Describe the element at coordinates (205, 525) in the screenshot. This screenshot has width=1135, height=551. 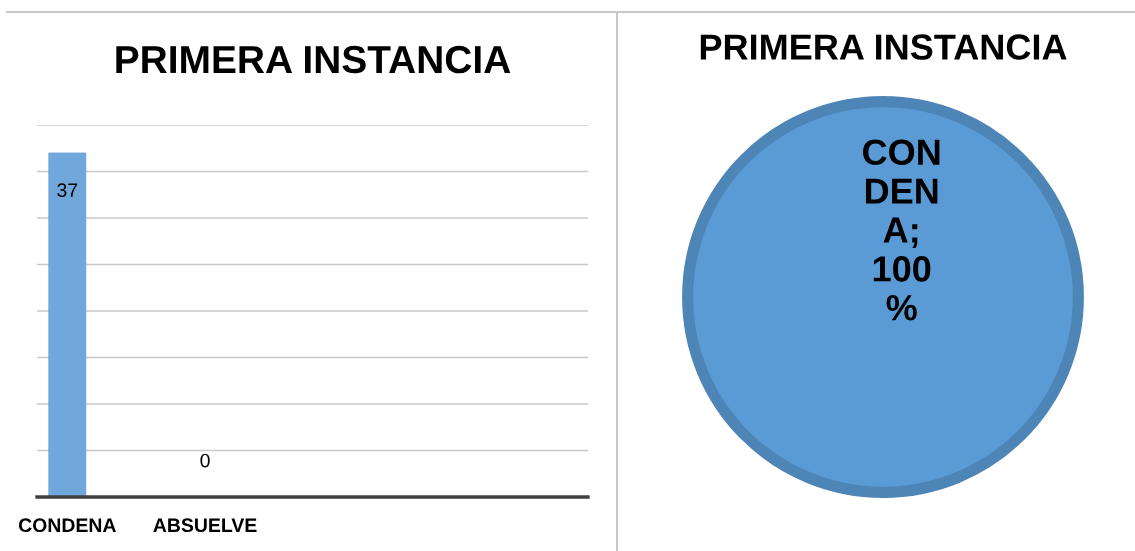
I see `x-tick-label: ABSUELVE` at that location.